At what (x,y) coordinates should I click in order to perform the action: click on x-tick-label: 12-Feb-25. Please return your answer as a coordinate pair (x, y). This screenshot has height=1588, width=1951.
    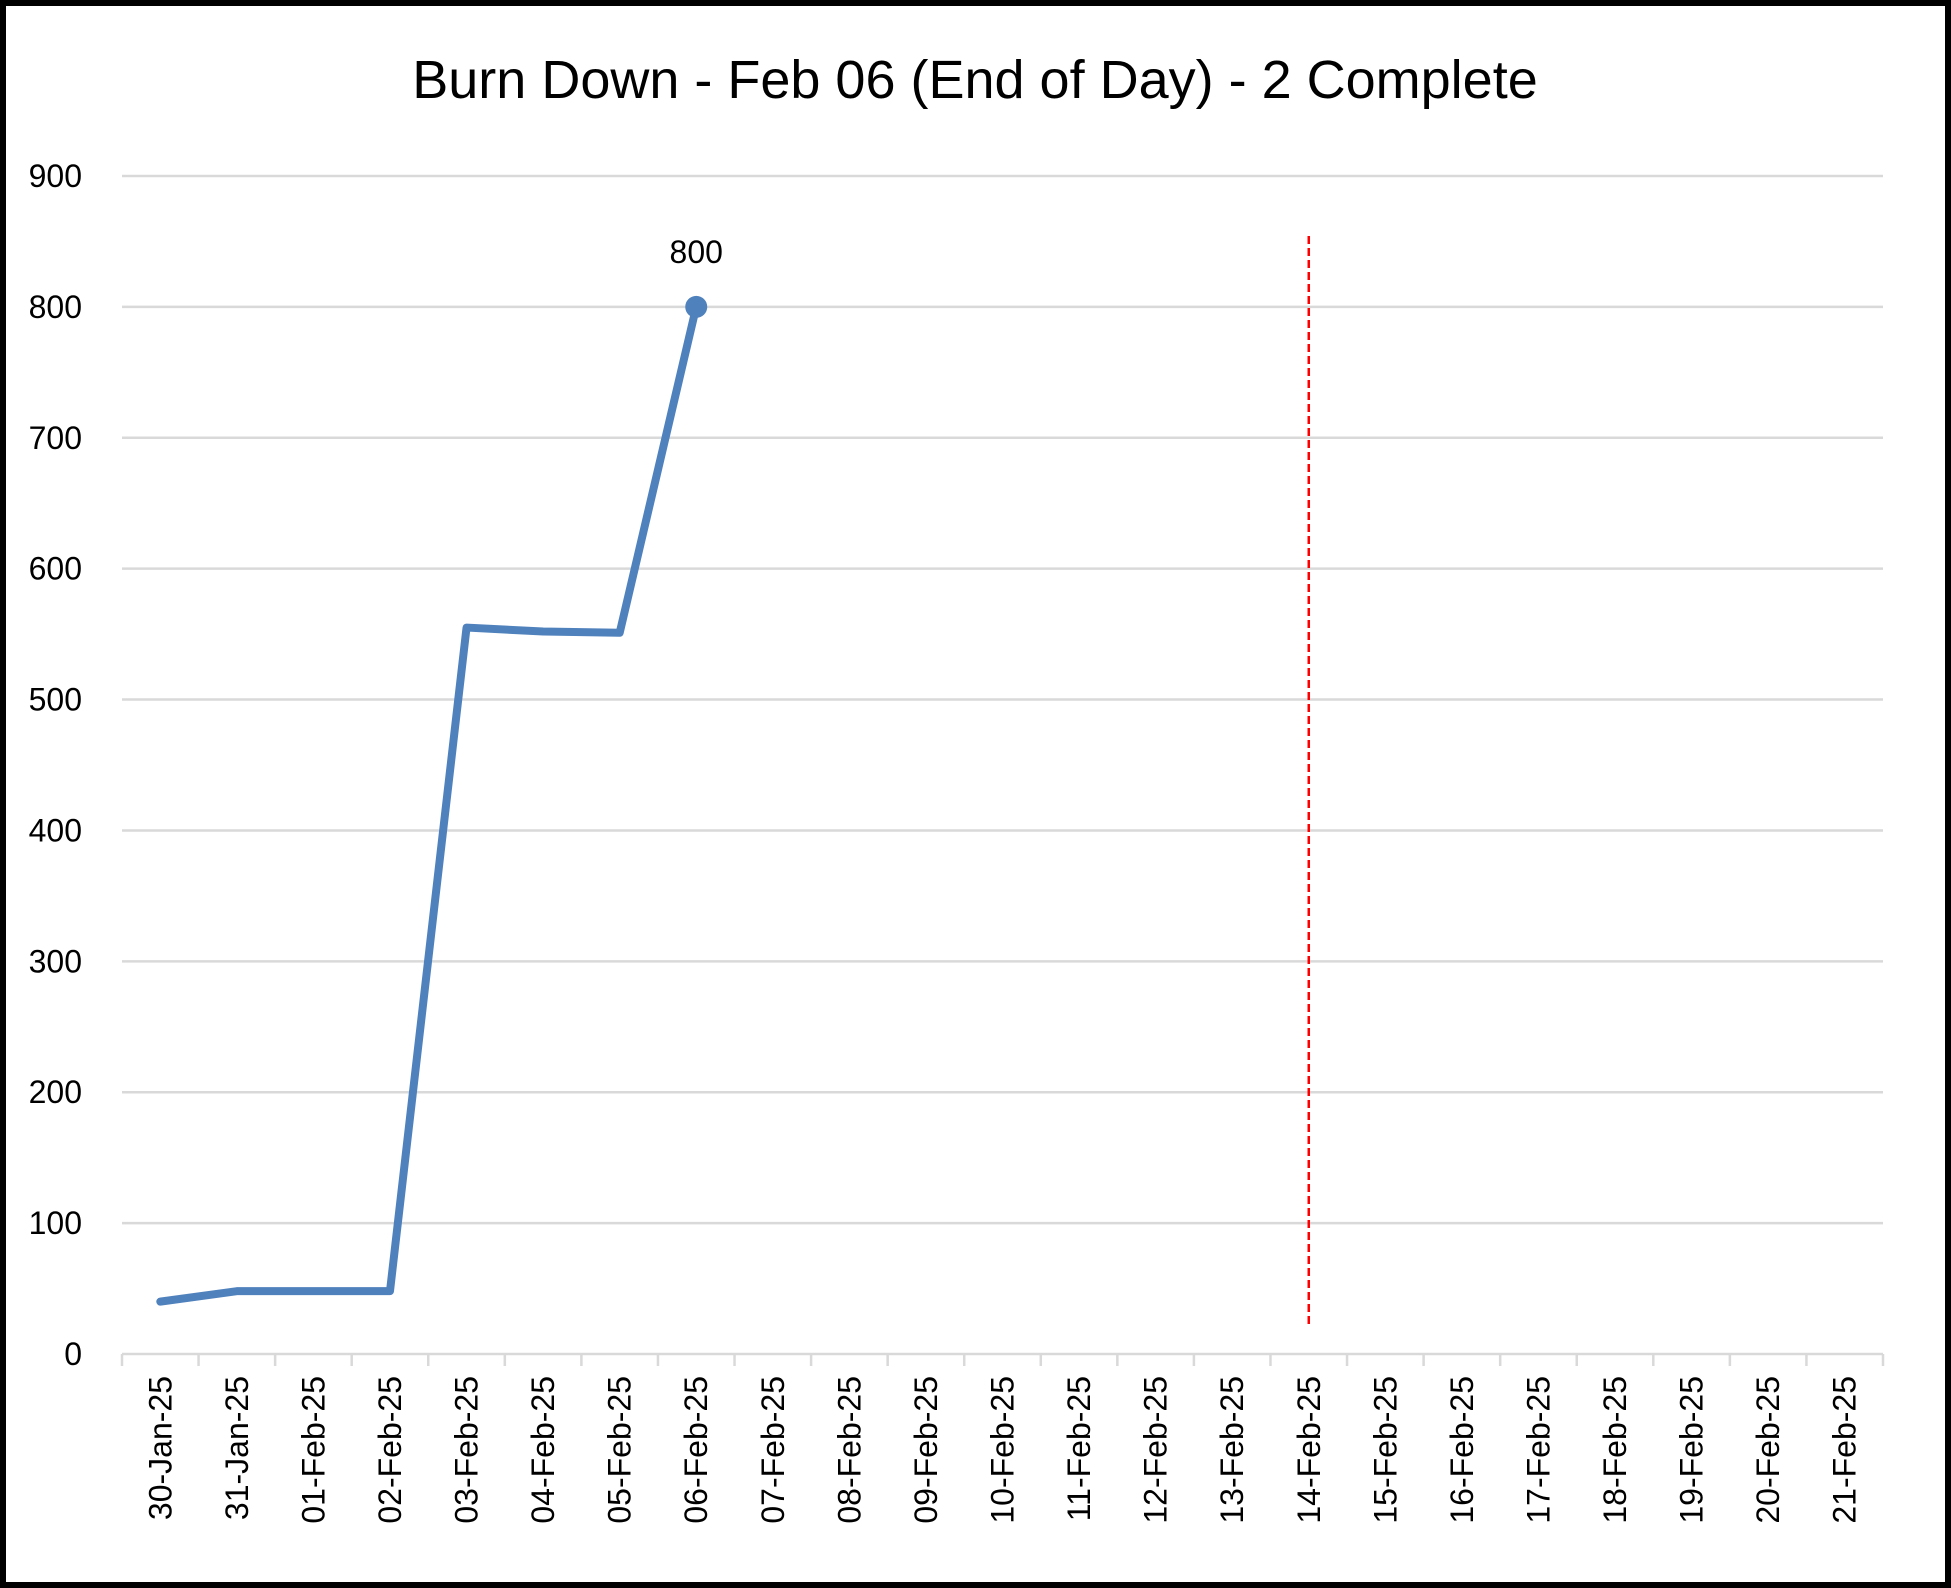
    Looking at the image, I should click on (1156, 1450).